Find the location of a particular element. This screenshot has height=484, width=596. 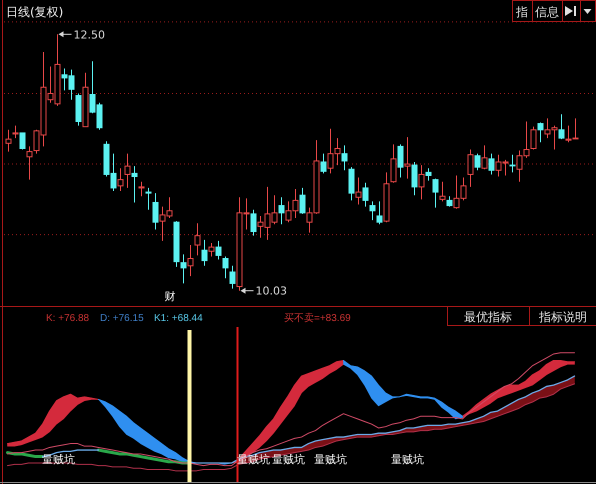

annotation: 指 is located at coordinates (522, 12).